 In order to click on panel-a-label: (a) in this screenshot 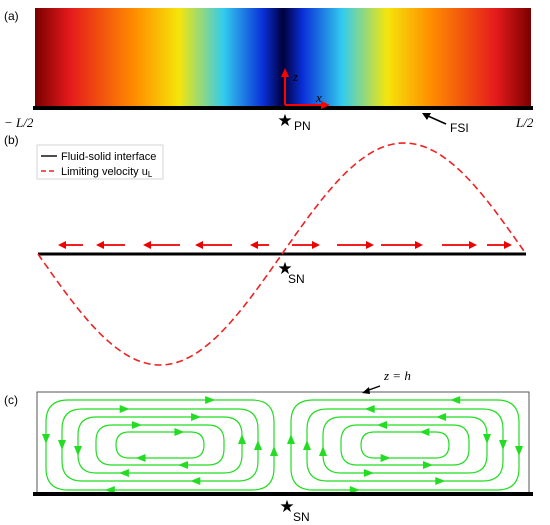, I will do `click(11, 16)`.